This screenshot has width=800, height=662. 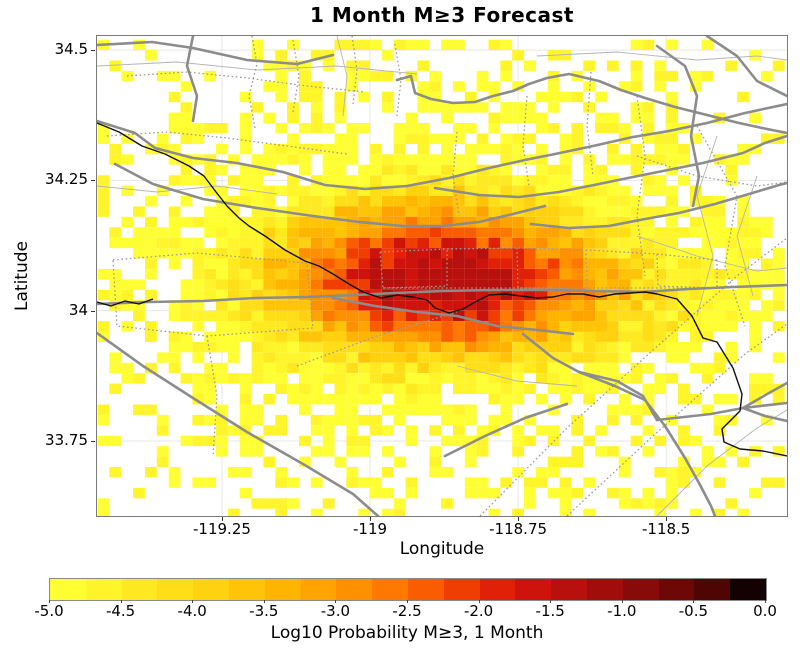 I want to click on y-tick-label: 33.75, so click(x=66, y=439).